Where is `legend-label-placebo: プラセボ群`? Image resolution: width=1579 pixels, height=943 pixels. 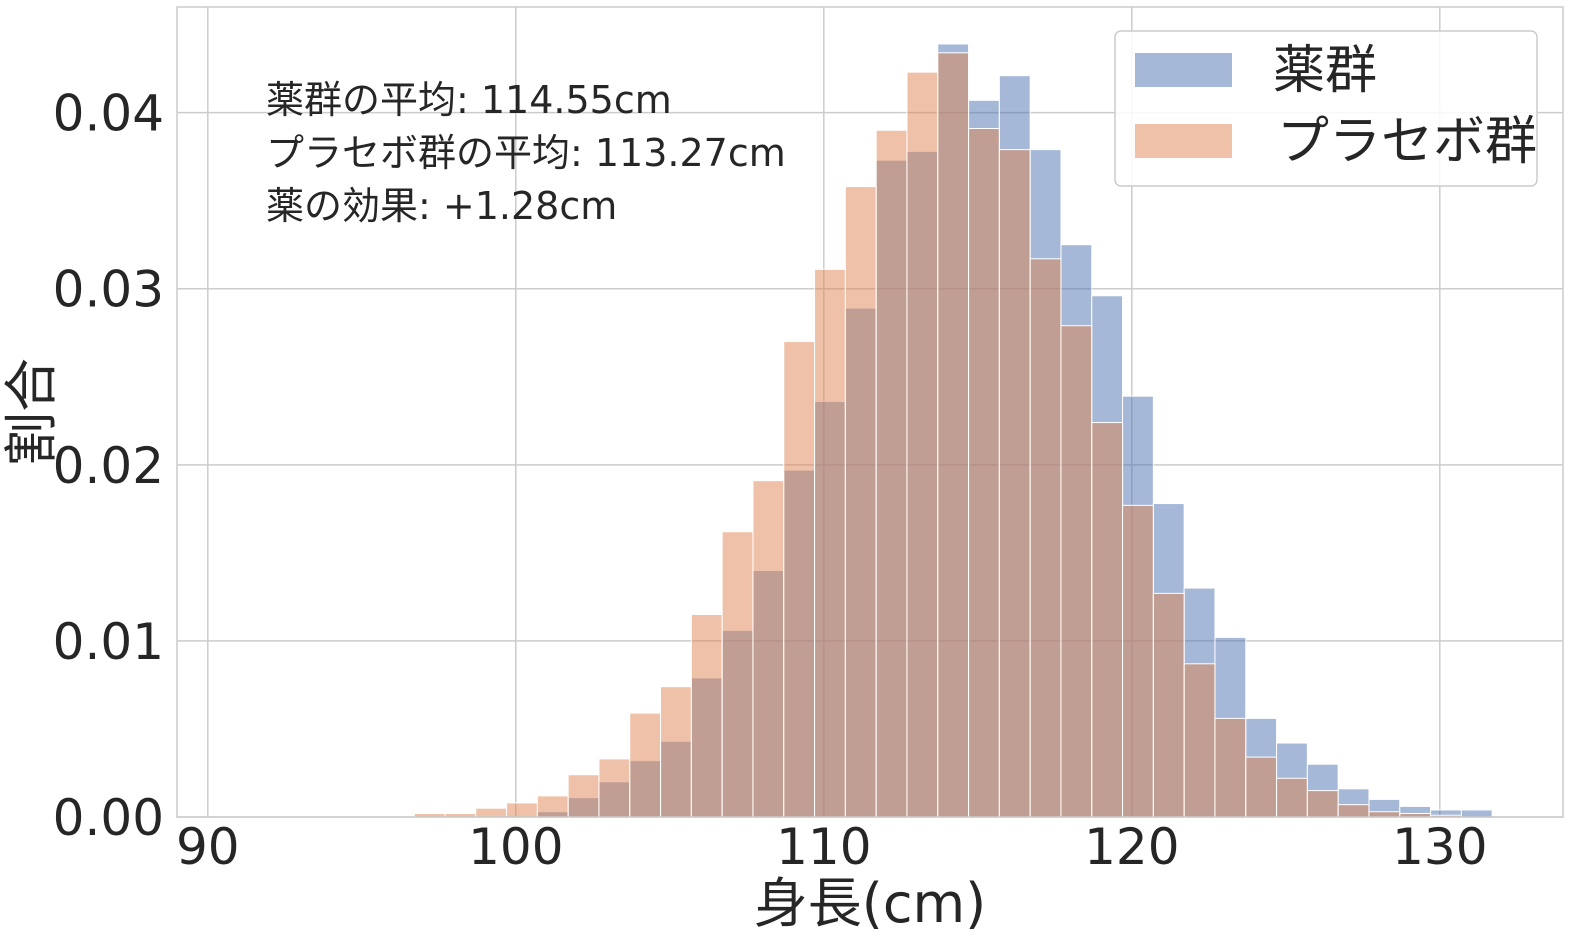
legend-label-placebo: プラセボ群 is located at coordinates (1407, 142).